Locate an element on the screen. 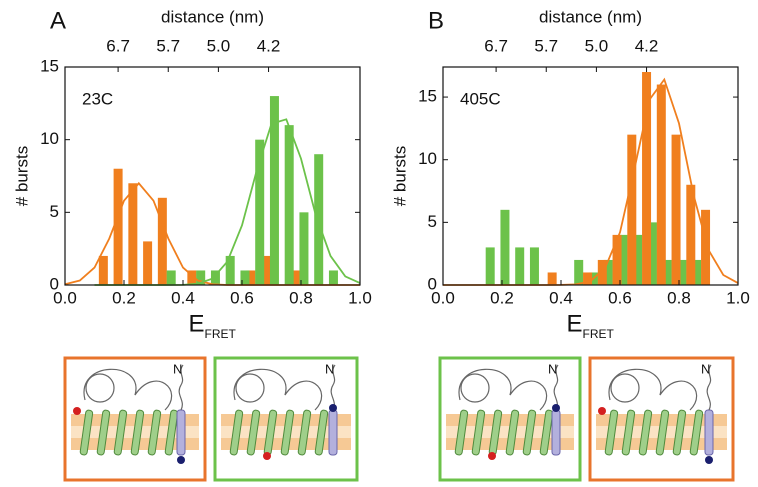  dye-red is located at coordinates (602, 411).